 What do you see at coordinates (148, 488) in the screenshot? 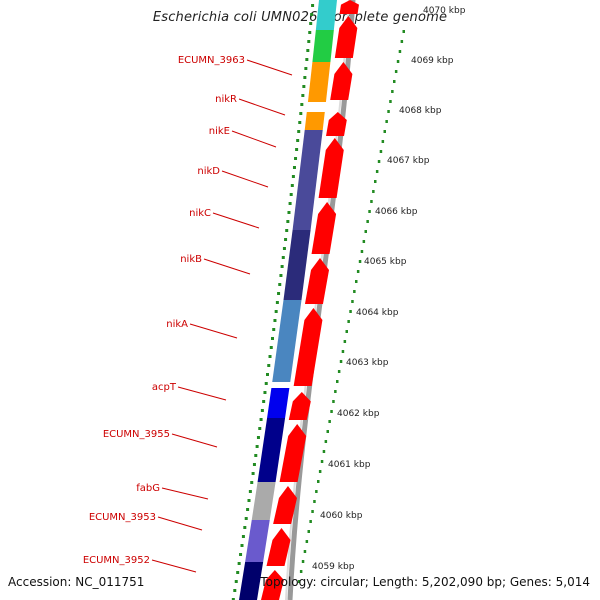
I see `gene-label: fabG` at bounding box center [148, 488].